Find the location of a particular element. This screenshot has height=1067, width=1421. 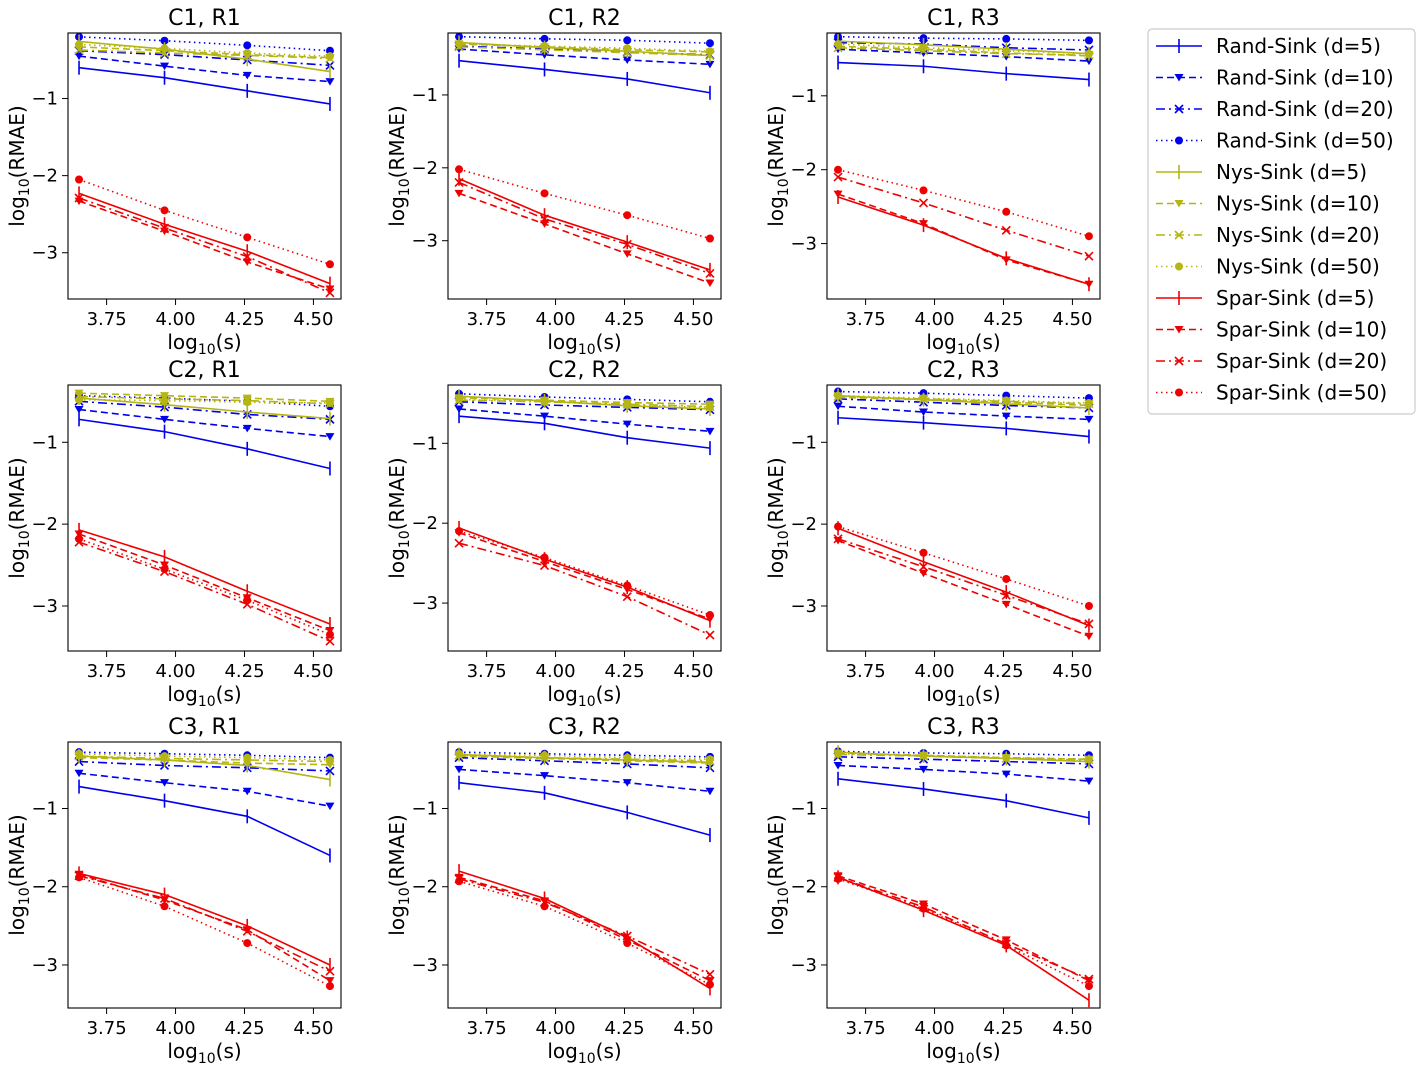

legend-entry: Spar-Sink (d=10) is located at coordinates (1271, 330).